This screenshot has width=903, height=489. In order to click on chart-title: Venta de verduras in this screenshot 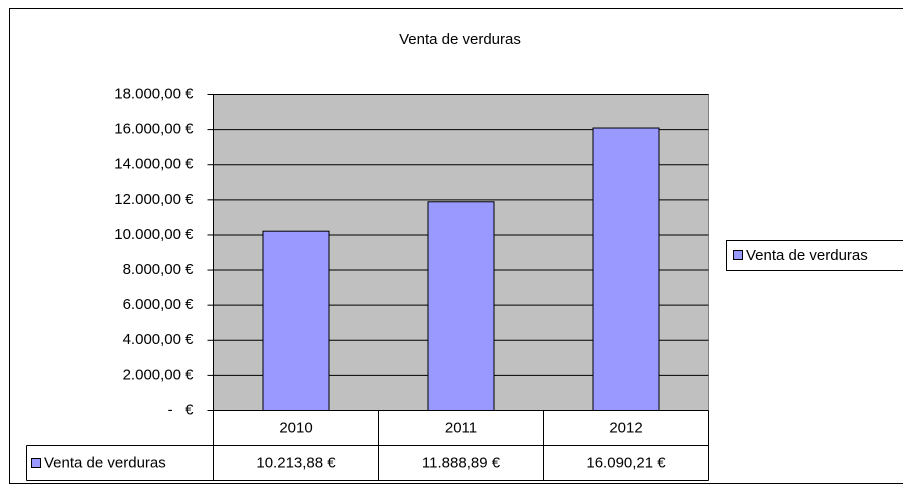, I will do `click(460, 39)`.